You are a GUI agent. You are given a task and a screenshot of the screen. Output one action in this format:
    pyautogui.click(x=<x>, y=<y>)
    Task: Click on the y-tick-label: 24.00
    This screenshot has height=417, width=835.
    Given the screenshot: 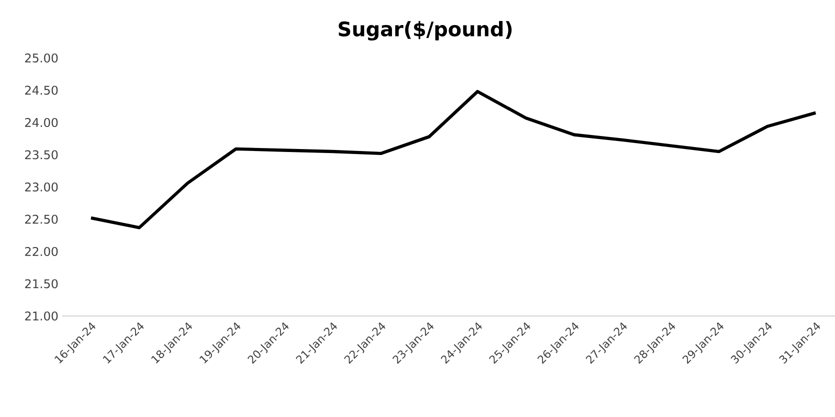 What is the action you would take?
    pyautogui.click(x=41, y=123)
    